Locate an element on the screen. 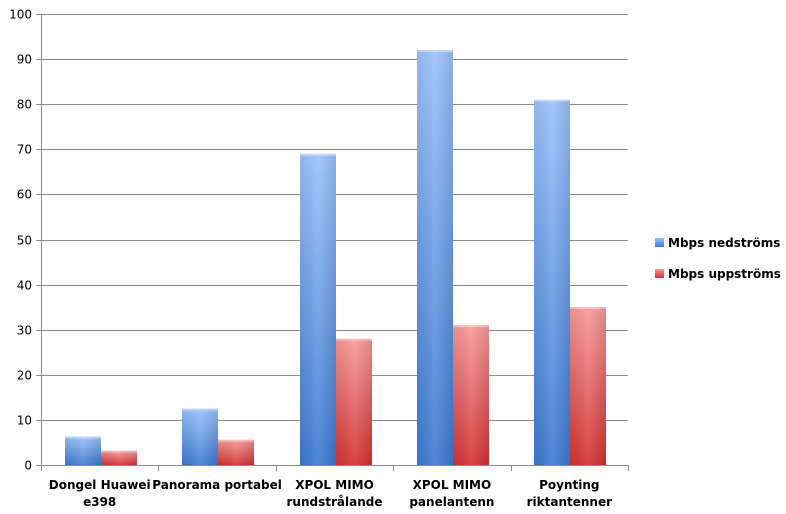 This screenshot has height=514, width=786. y-tick-label: 0 is located at coordinates (28, 466).